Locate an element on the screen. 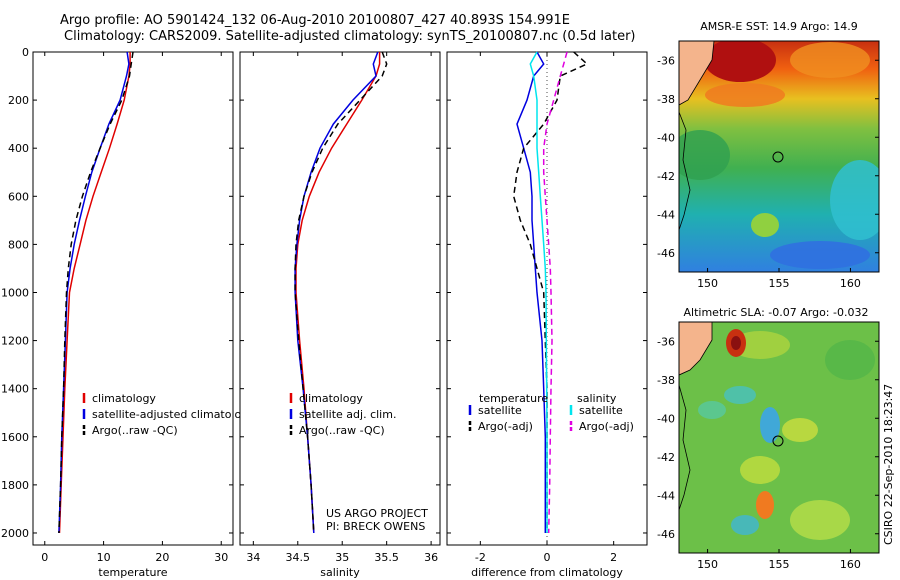 The width and height of the screenshot is (900, 580). x-tick-label: 36 is located at coordinates (431, 557).